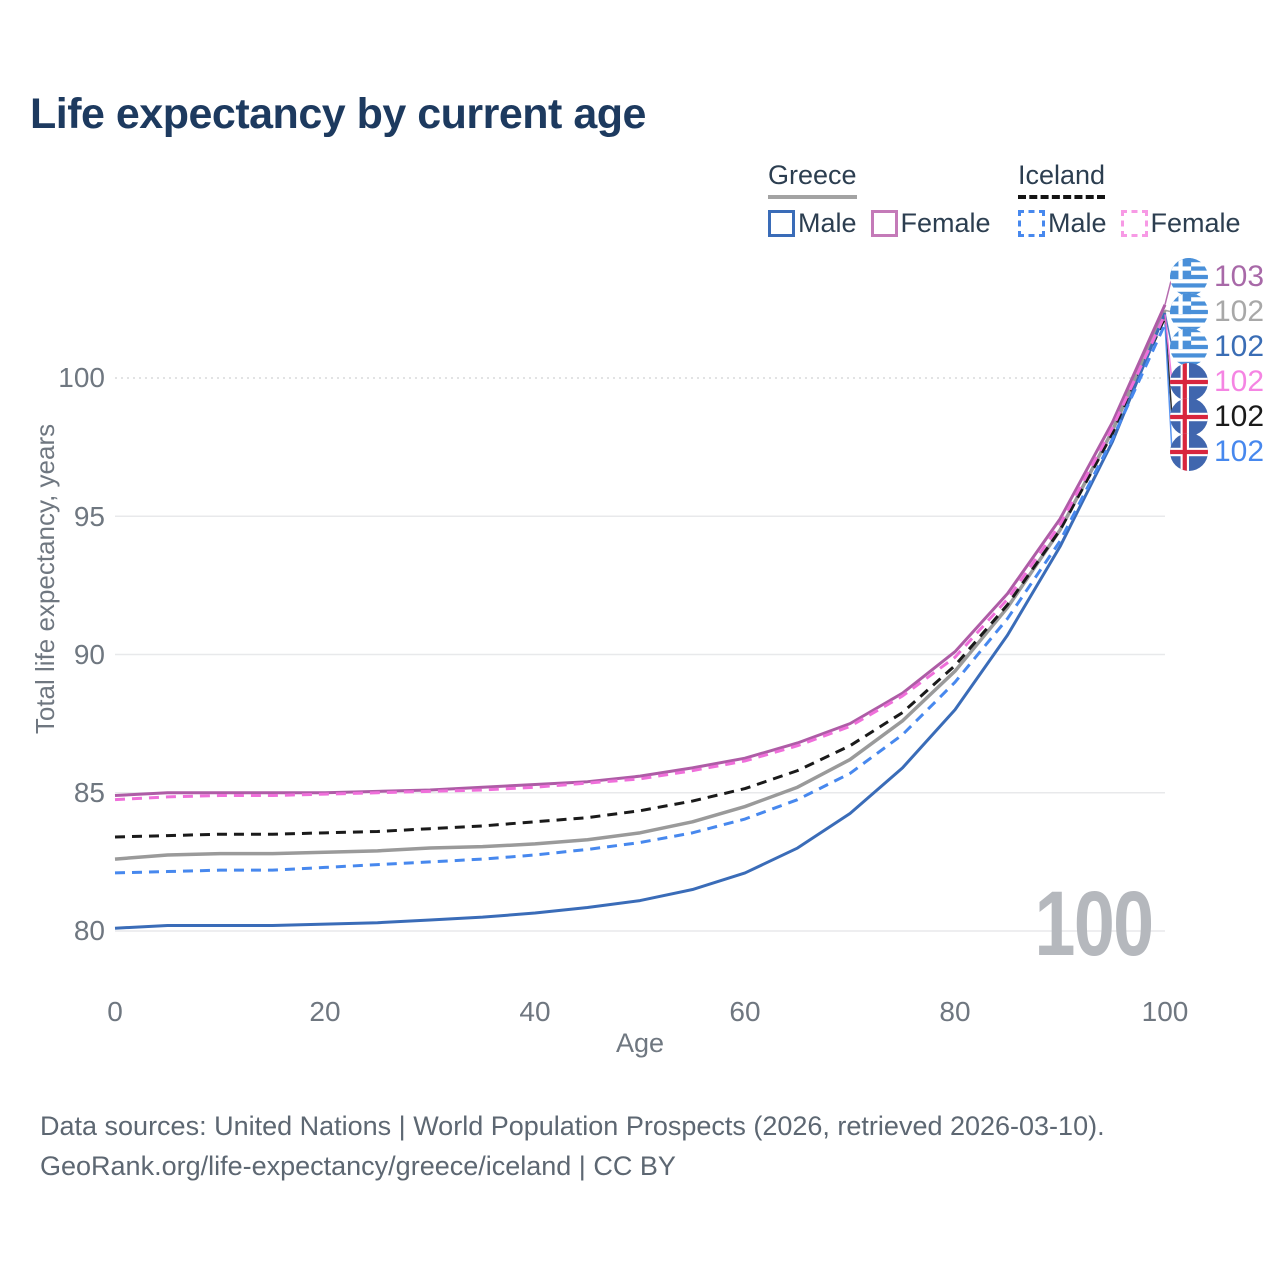  I want to click on end-label-iceland-male: 102, so click(1217, 452).